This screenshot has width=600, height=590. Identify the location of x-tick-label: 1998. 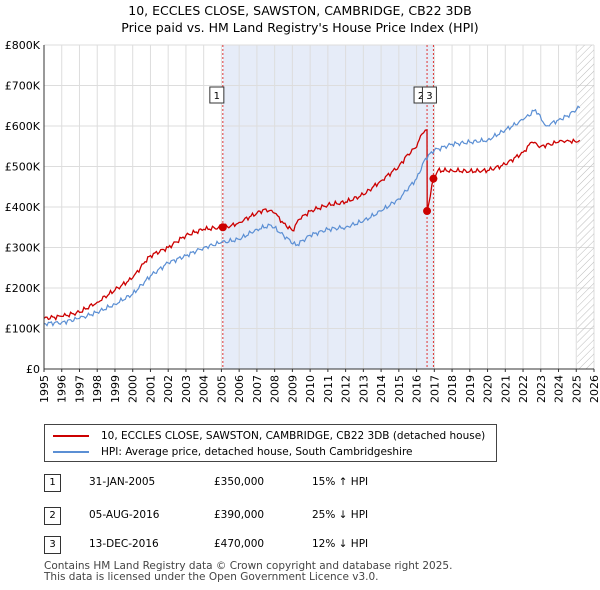
(97, 389).